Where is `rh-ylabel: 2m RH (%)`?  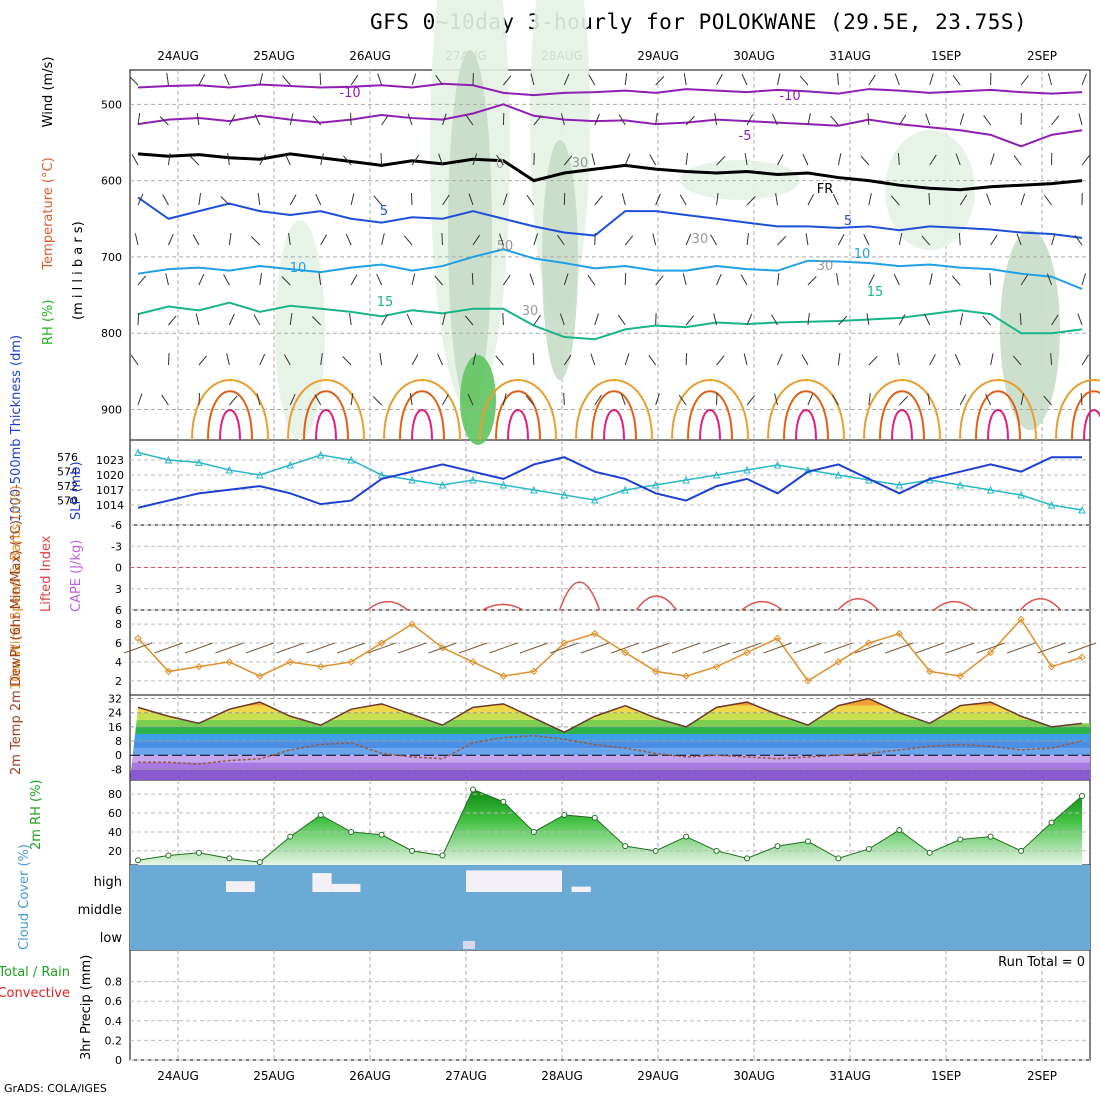 rh-ylabel: 2m RH (%) is located at coordinates (36, 814).